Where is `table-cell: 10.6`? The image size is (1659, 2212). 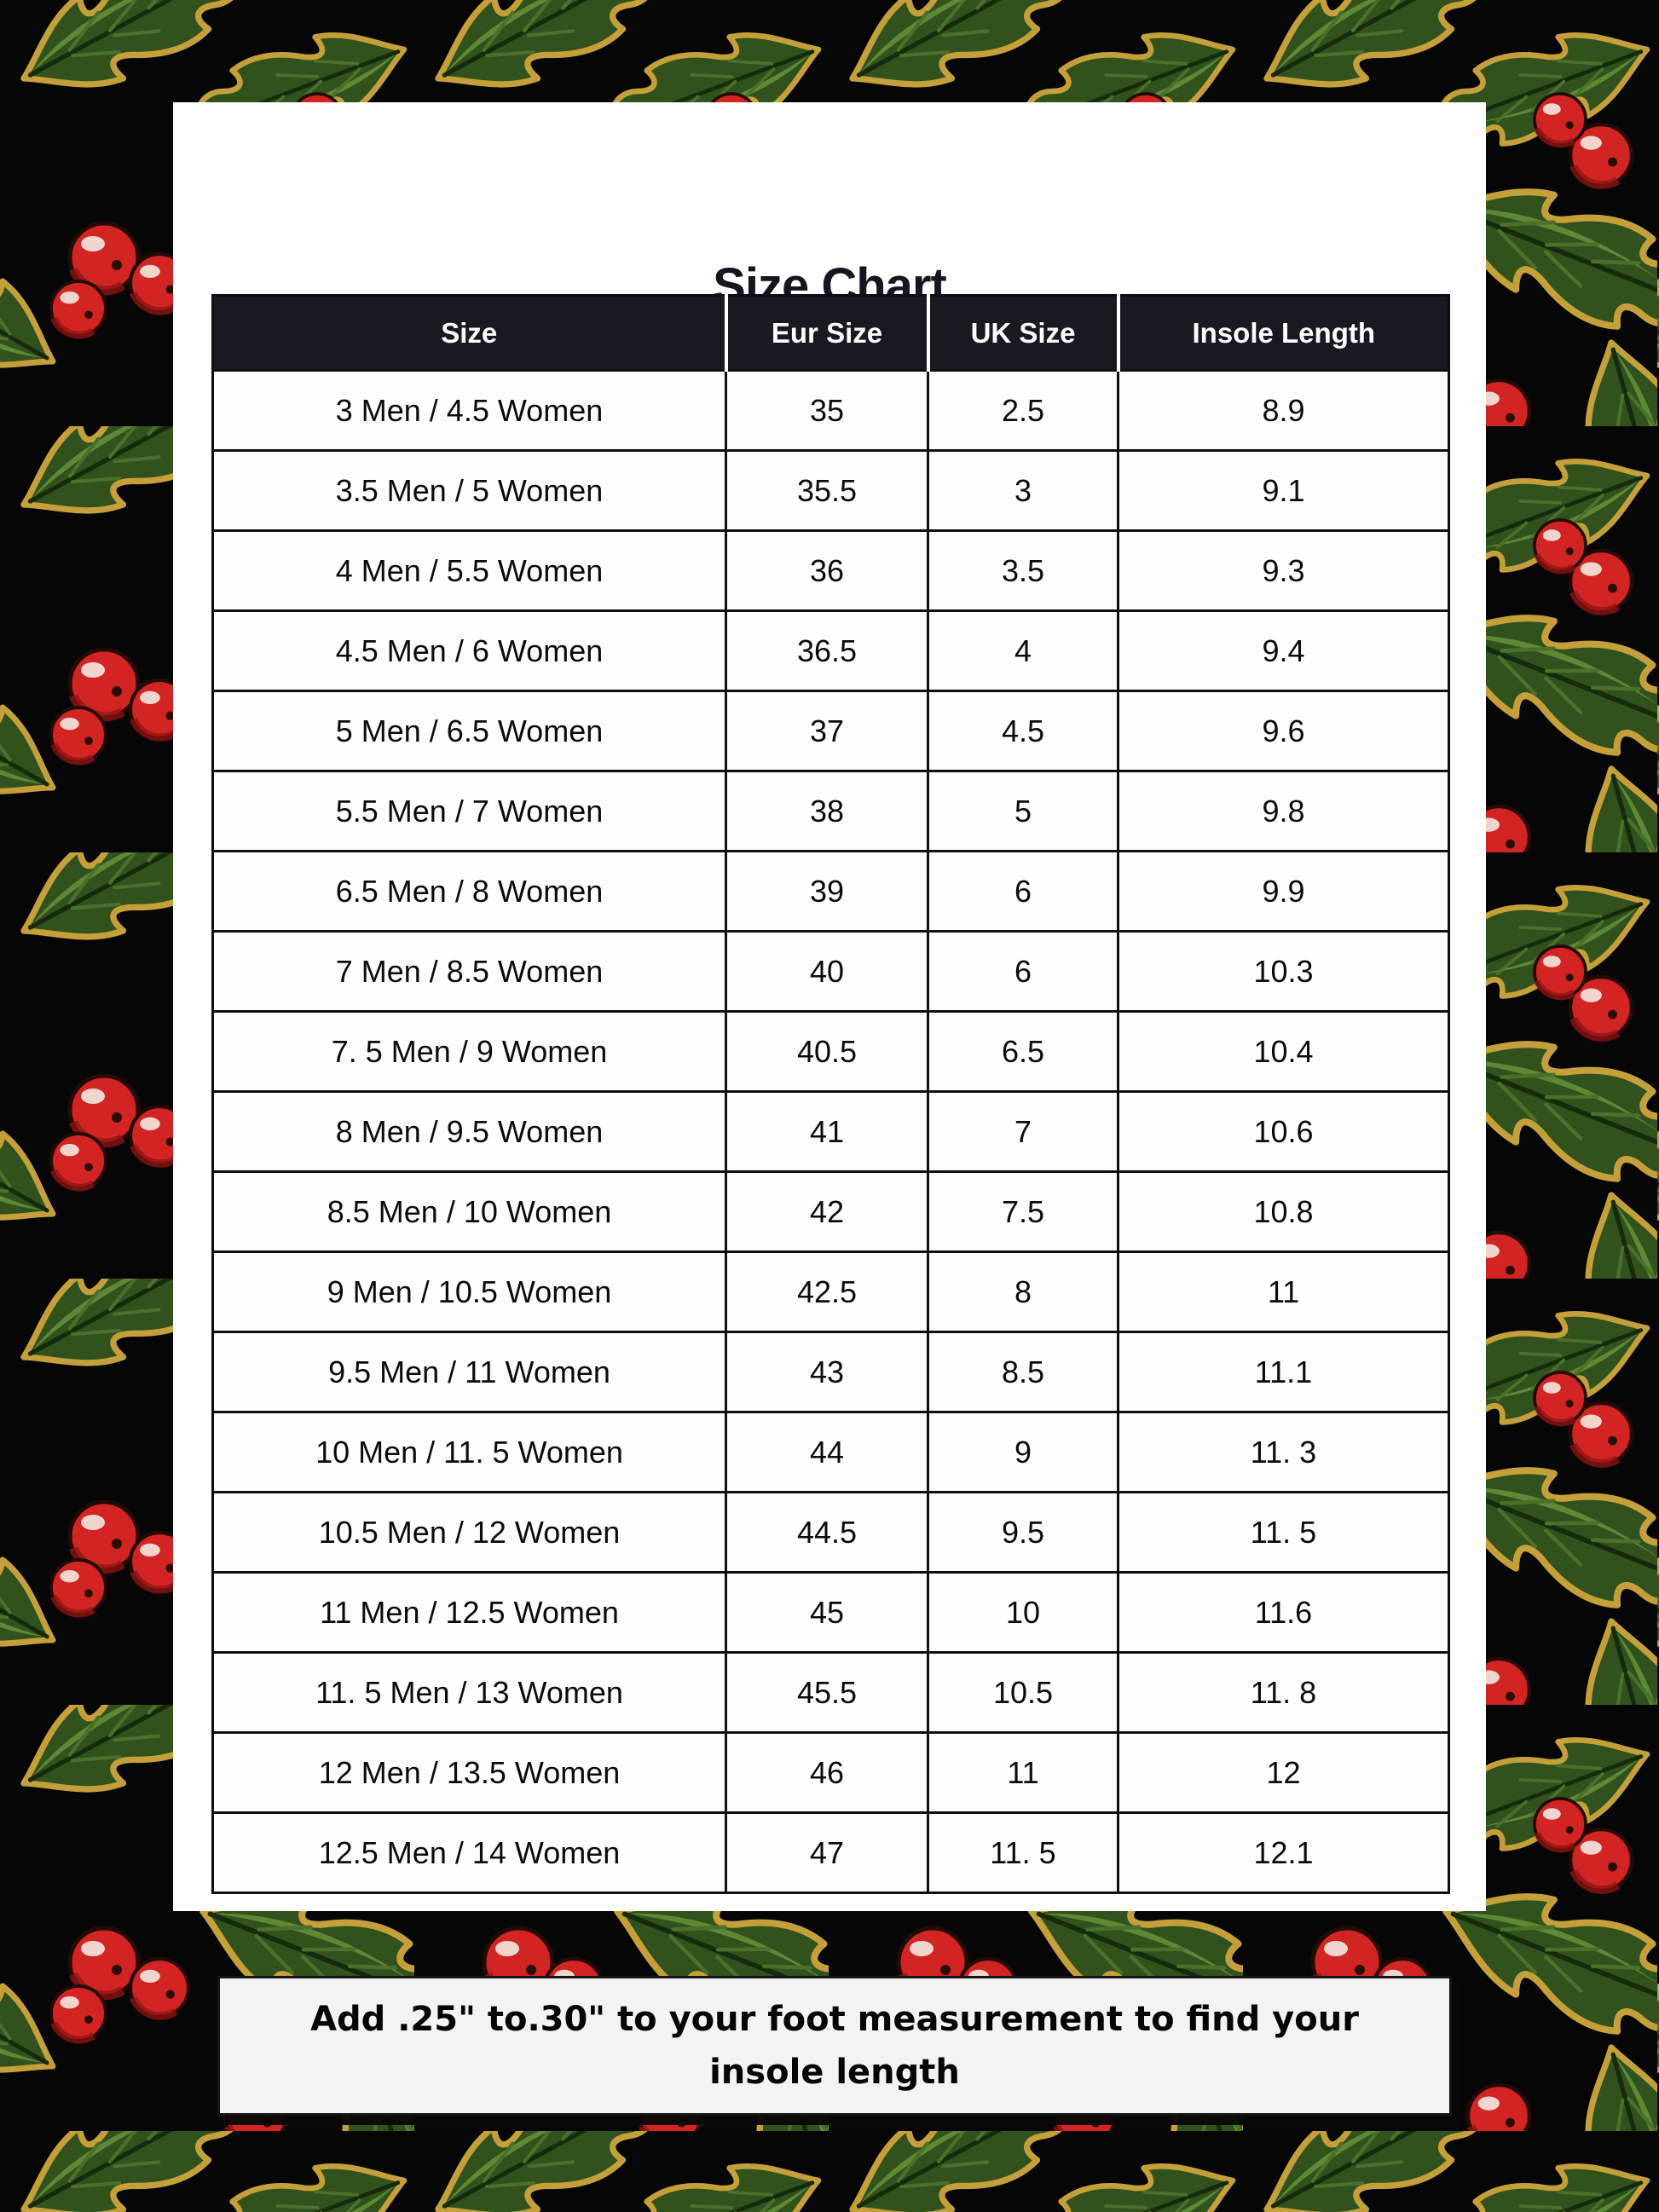 table-cell: 10.6 is located at coordinates (1283, 1131).